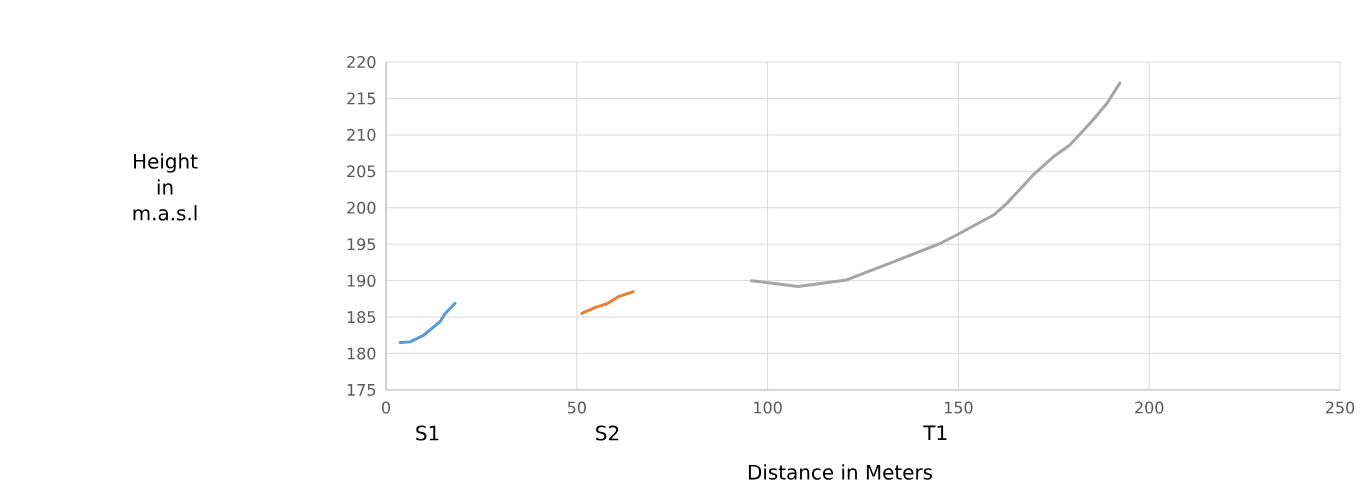 This screenshot has width=1371, height=492. I want to click on y-tick-label: 210, so click(361, 134).